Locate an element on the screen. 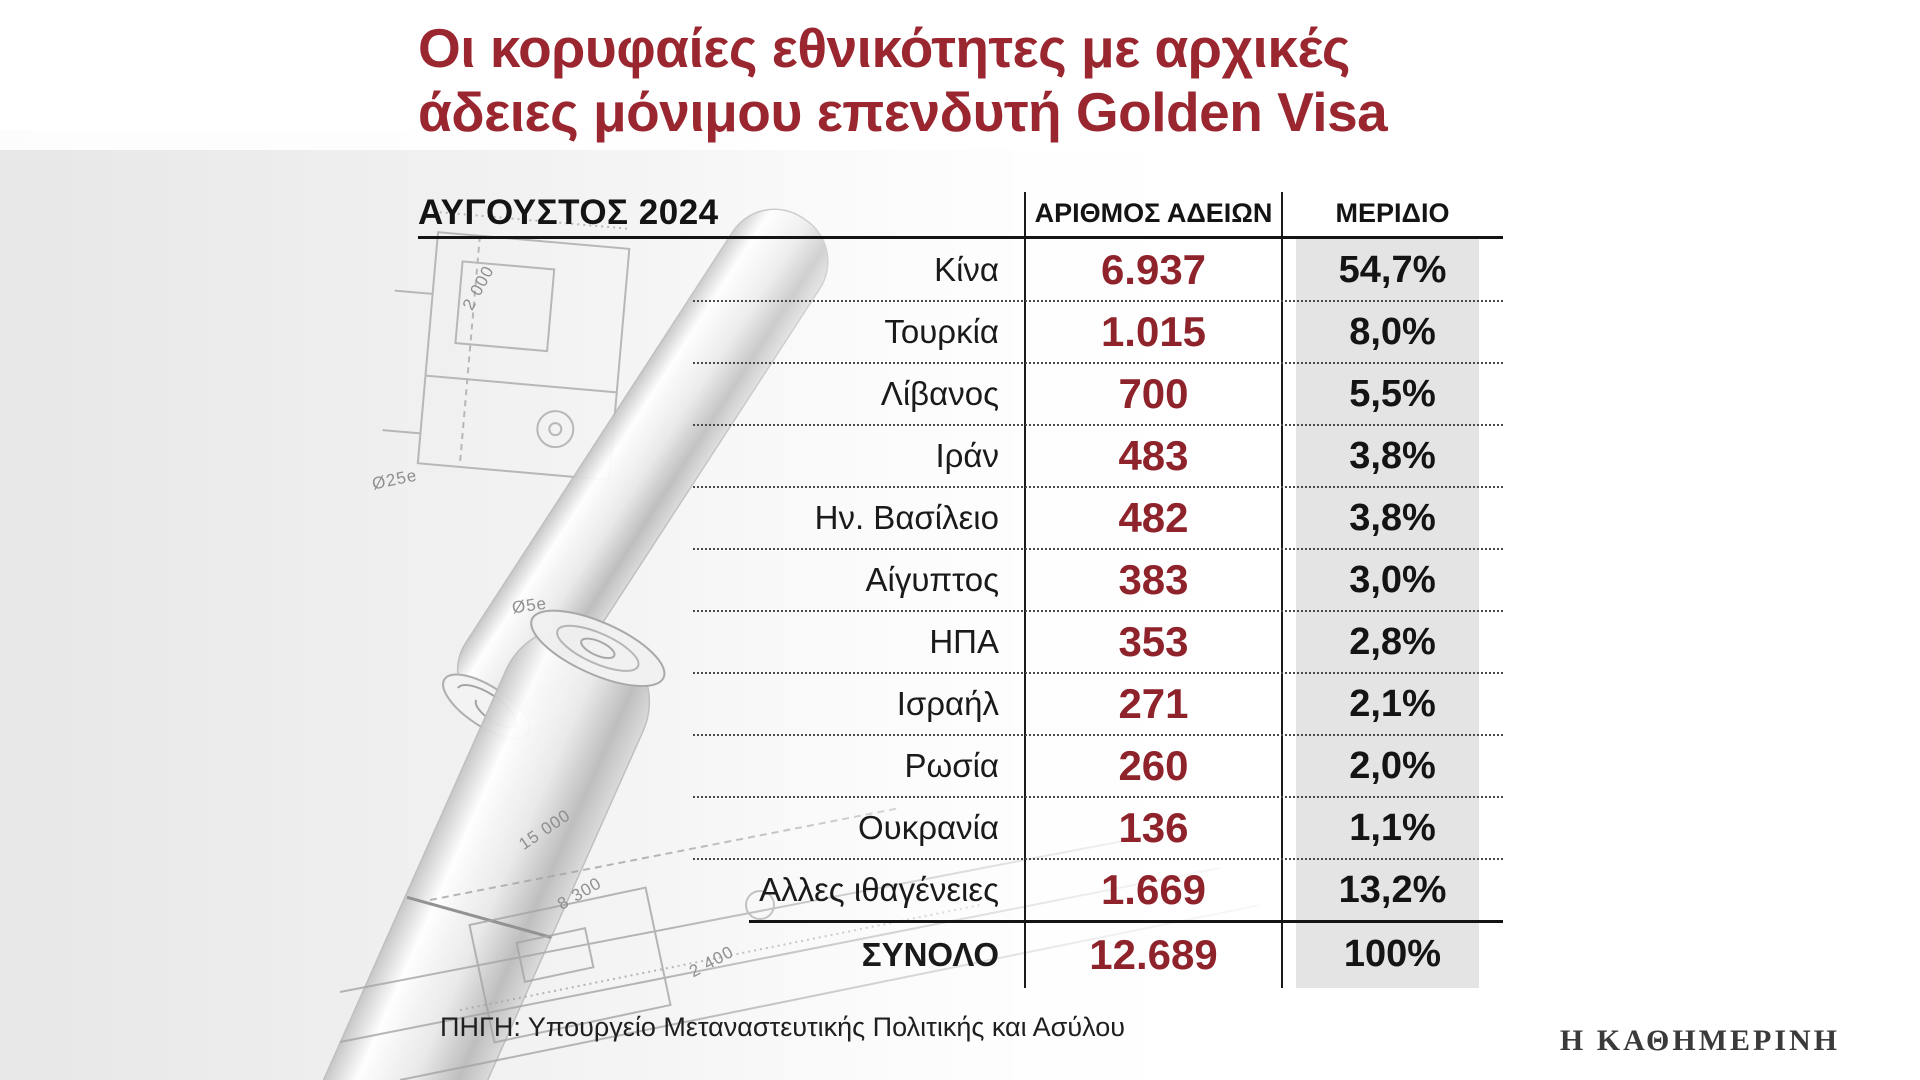 This screenshot has height=1080, width=1920. permits-value: 353 is located at coordinates (1153, 641).